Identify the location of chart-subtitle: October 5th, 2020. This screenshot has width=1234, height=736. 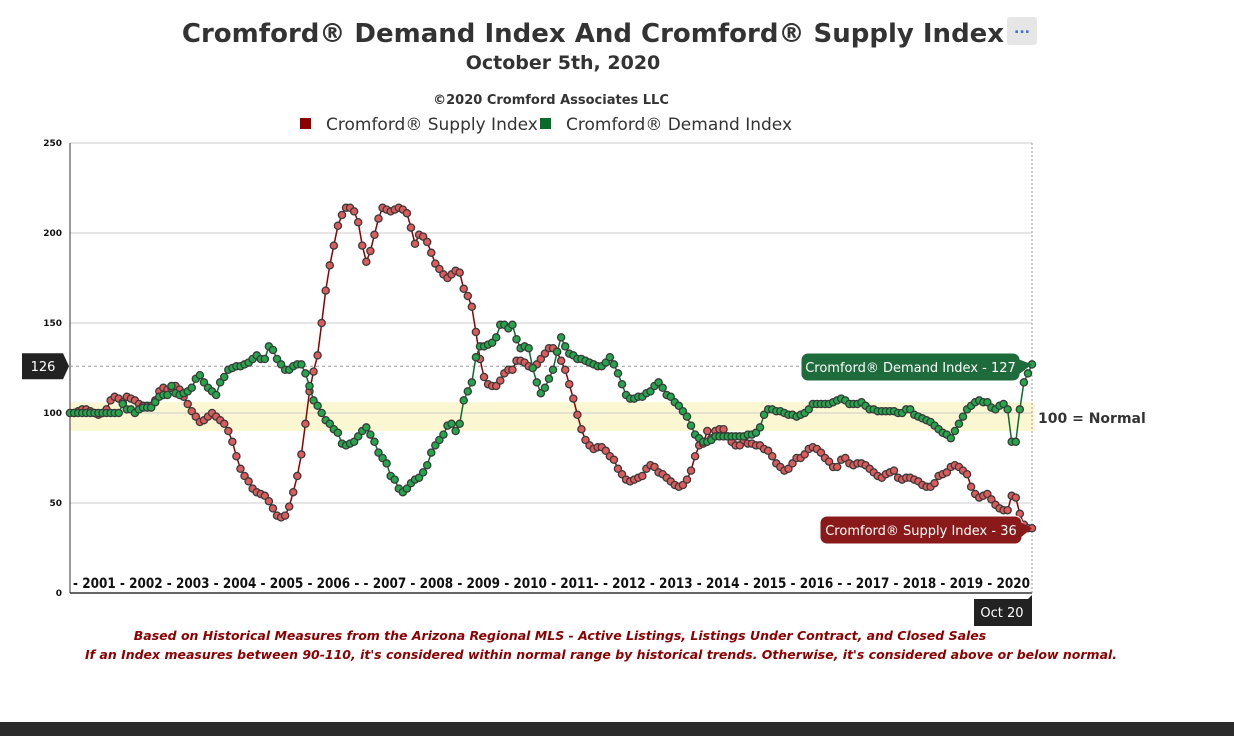
(563, 63).